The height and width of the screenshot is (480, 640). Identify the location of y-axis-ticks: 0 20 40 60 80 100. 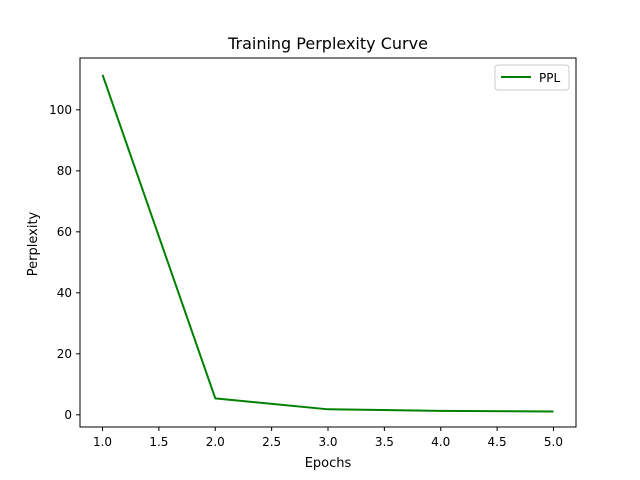
(64, 262).